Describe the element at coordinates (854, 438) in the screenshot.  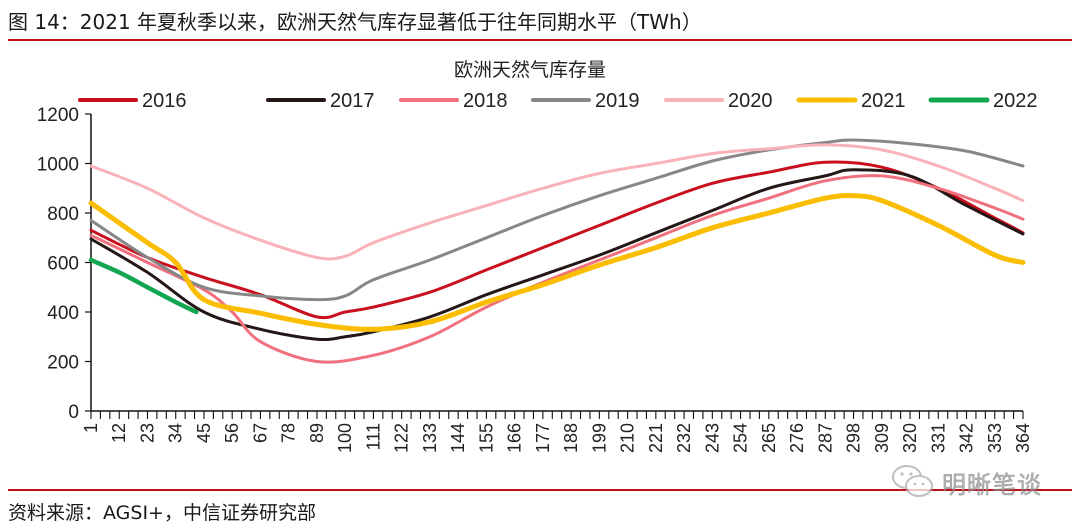
I see `x-tick-label: 298` at that location.